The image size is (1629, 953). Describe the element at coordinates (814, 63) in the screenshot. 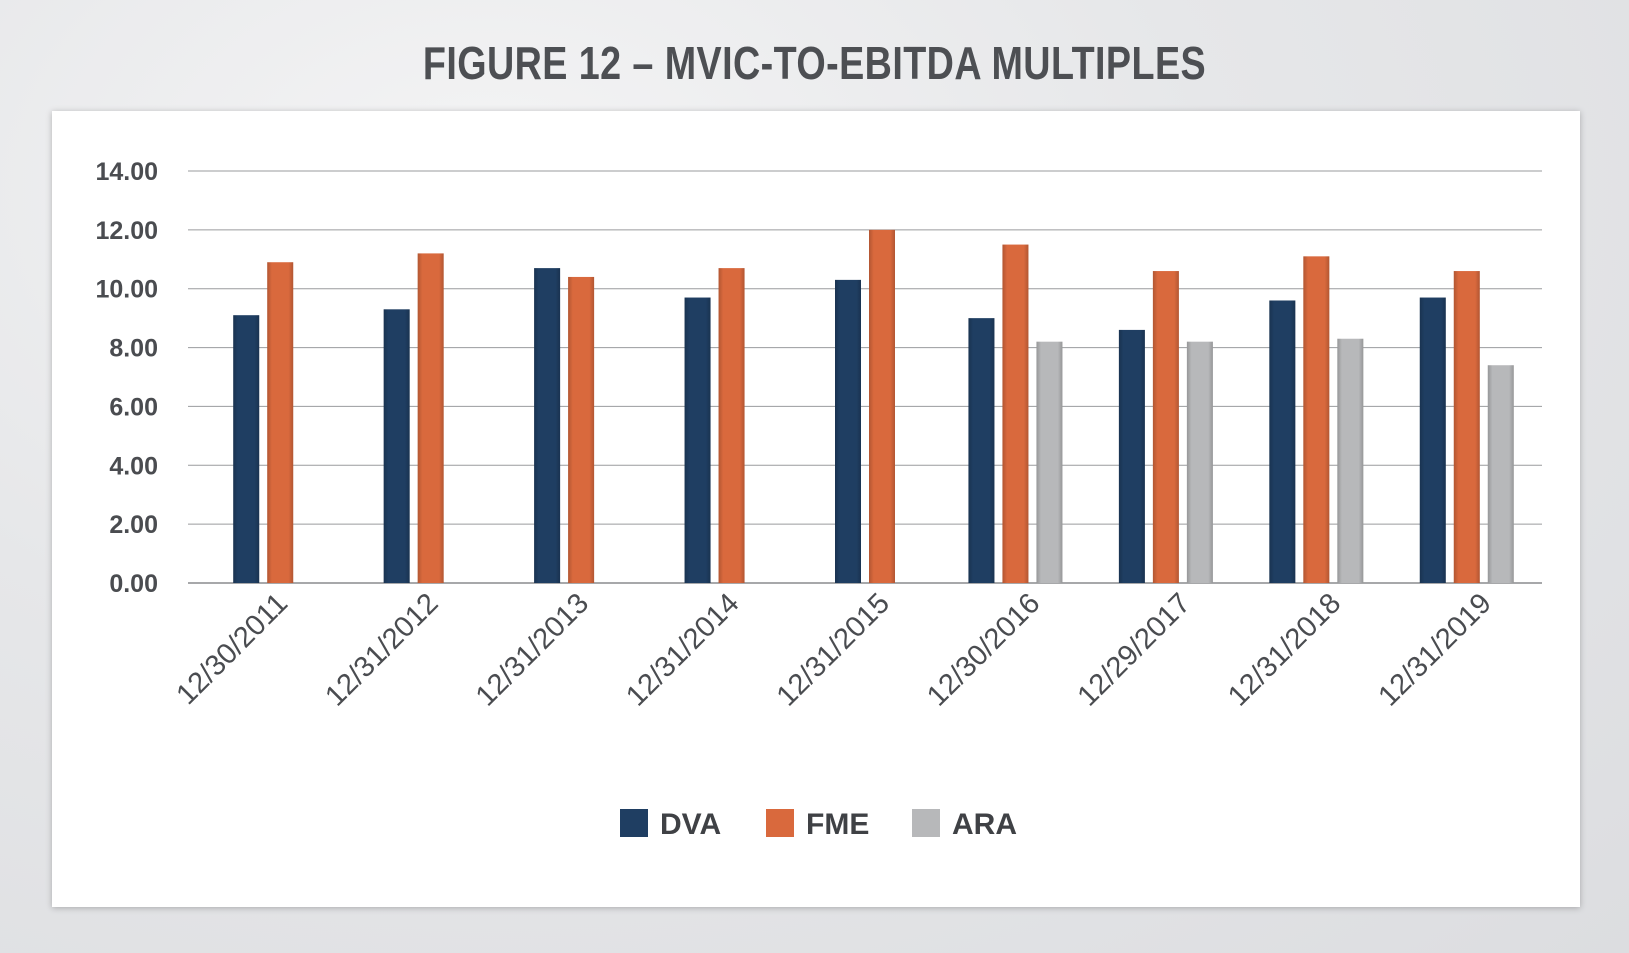

I see `figure-title: FIGURE 12 – MVIC-TO-EBITDA MULTIPLES` at that location.